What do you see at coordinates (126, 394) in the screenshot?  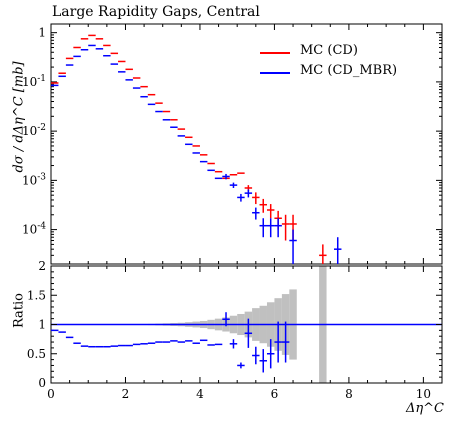 I see `x-tick-label: 2` at bounding box center [126, 394].